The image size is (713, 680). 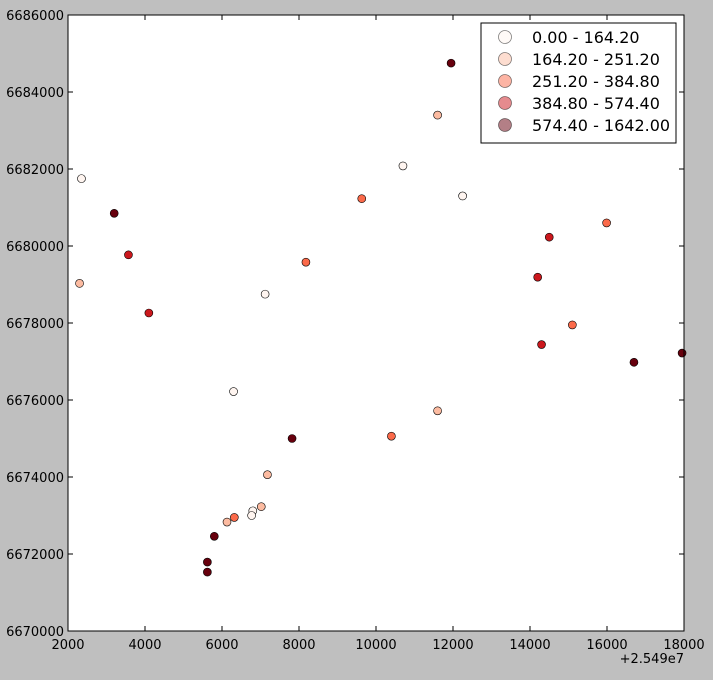 I want to click on legend-label: 0.00 - 164.20, so click(x=586, y=37).